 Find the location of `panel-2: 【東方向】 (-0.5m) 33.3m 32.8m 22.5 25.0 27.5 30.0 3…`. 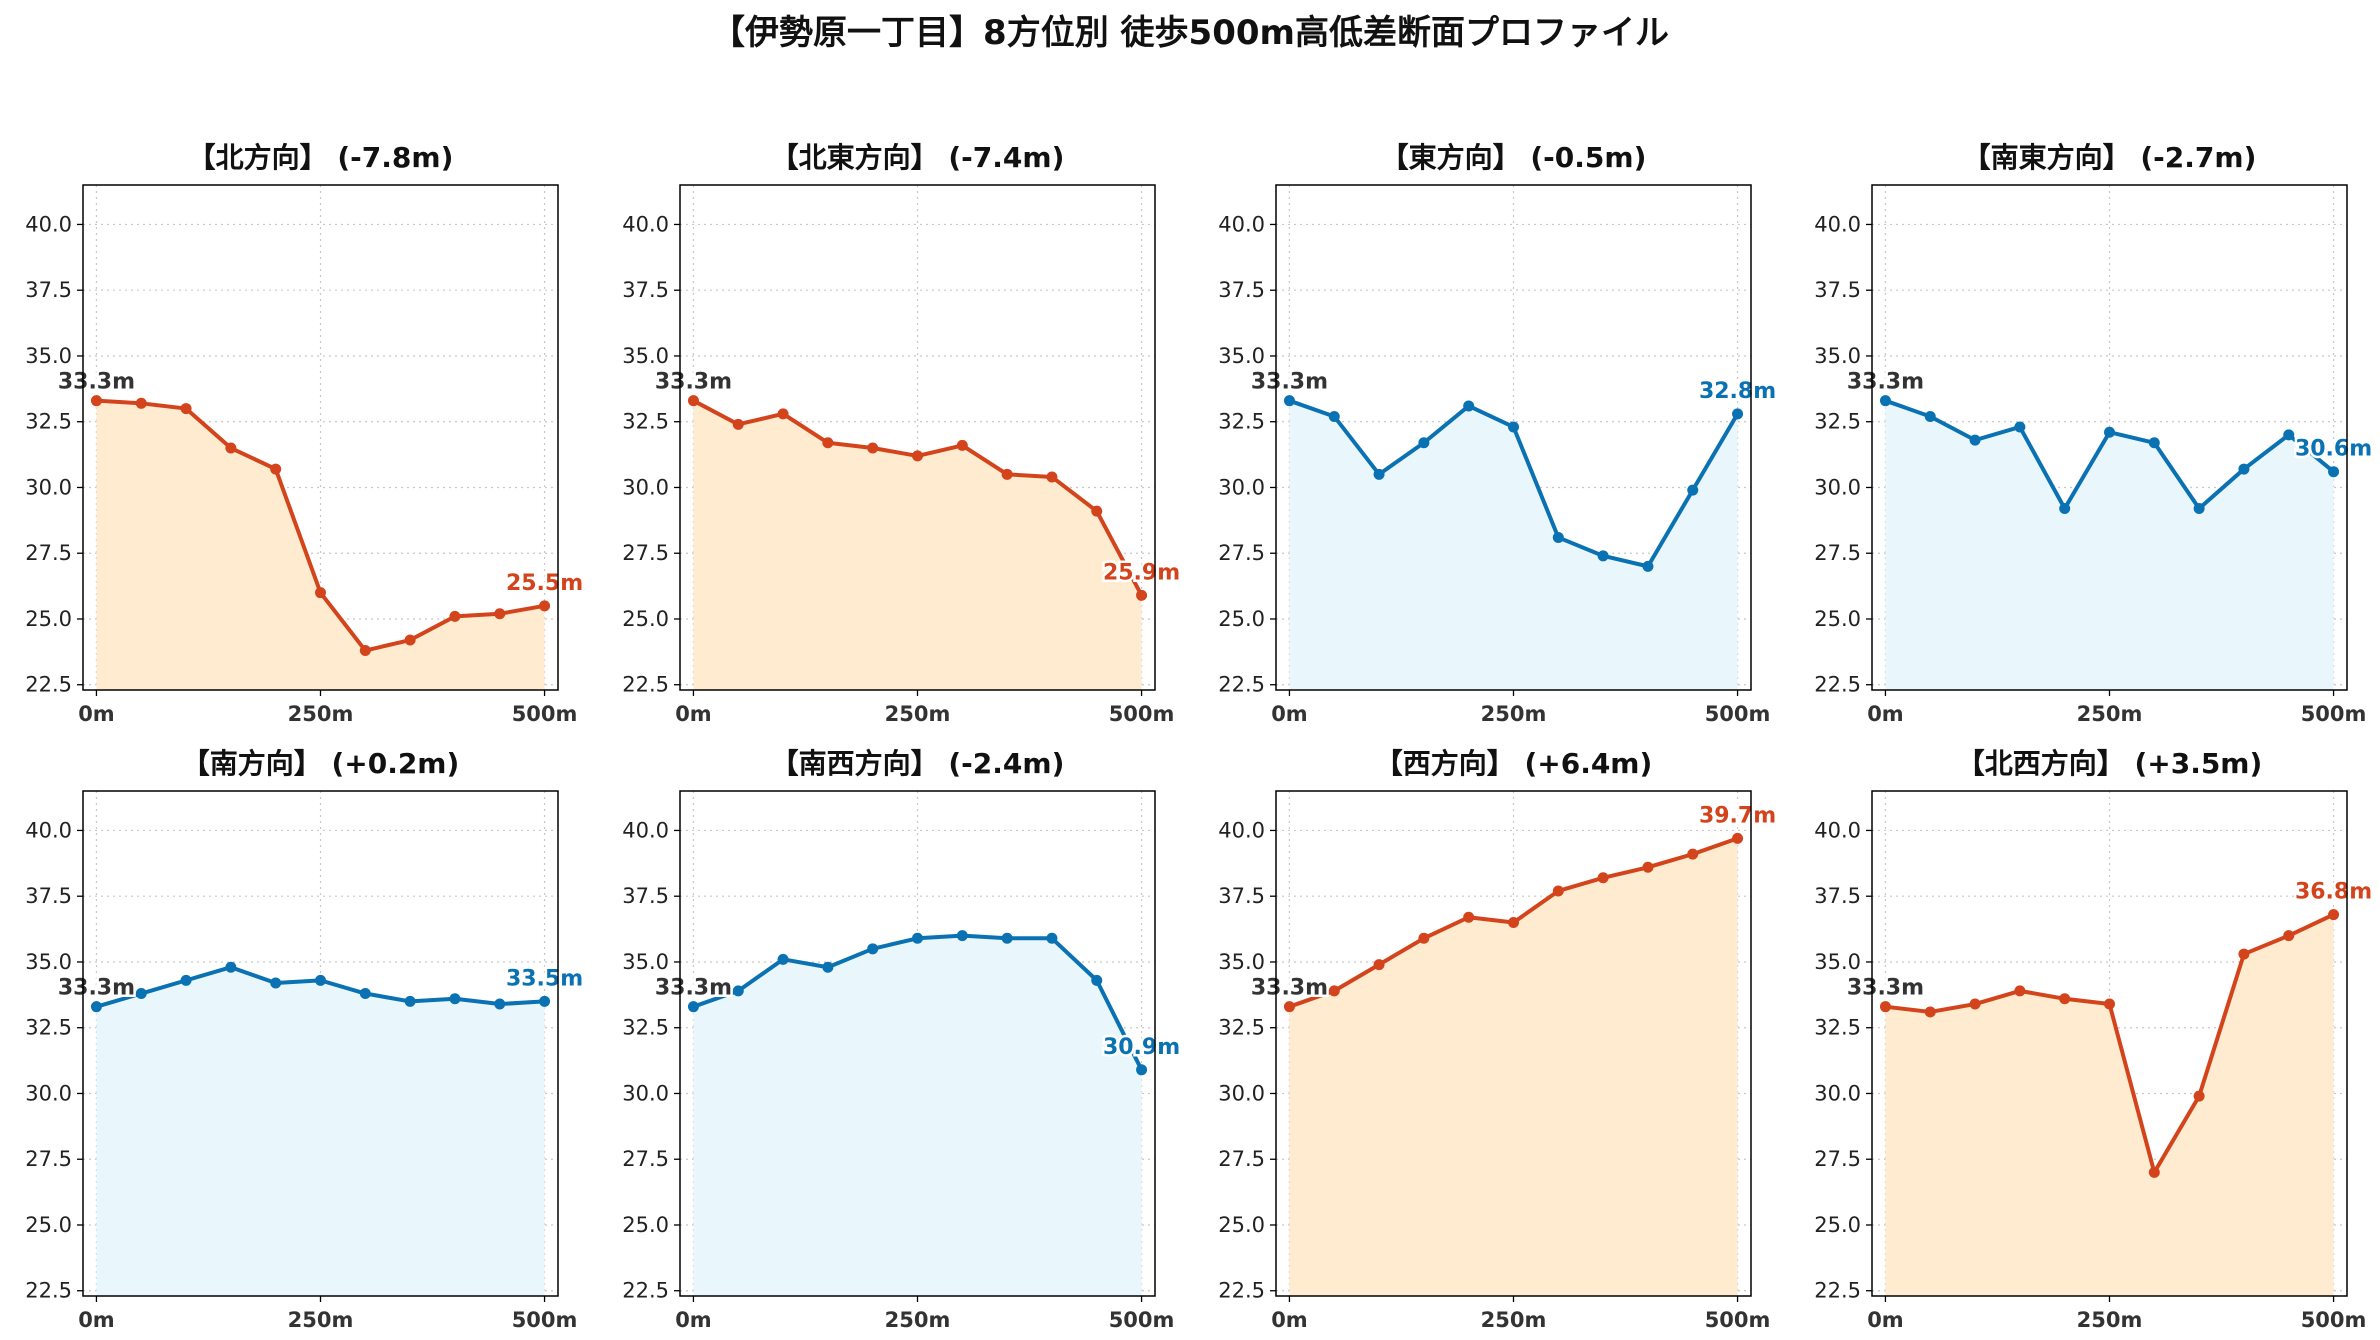

panel-2: 【東方向】 (-0.5m) 33.3m 32.8m 22.5 25.0 27.5 30.0 3… is located at coordinates (1498, 433).